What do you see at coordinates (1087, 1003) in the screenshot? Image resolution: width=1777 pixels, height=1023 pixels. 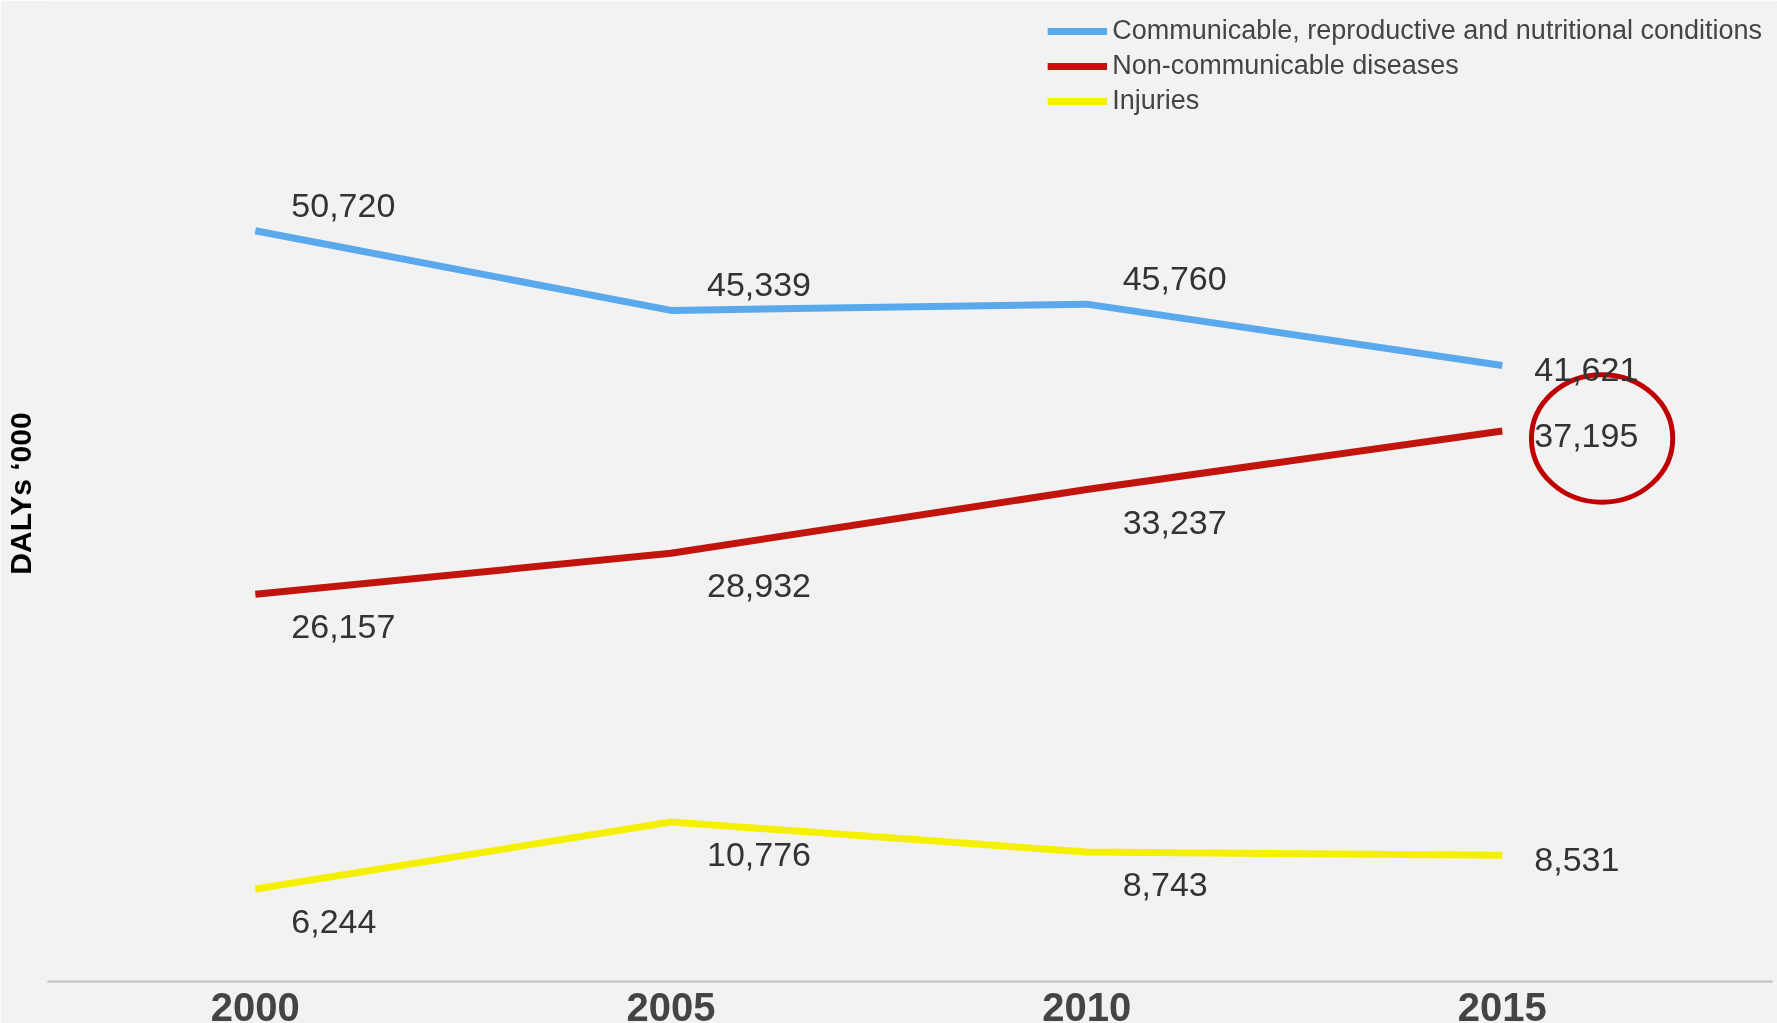 I see `x-tick-label: 2010` at bounding box center [1087, 1003].